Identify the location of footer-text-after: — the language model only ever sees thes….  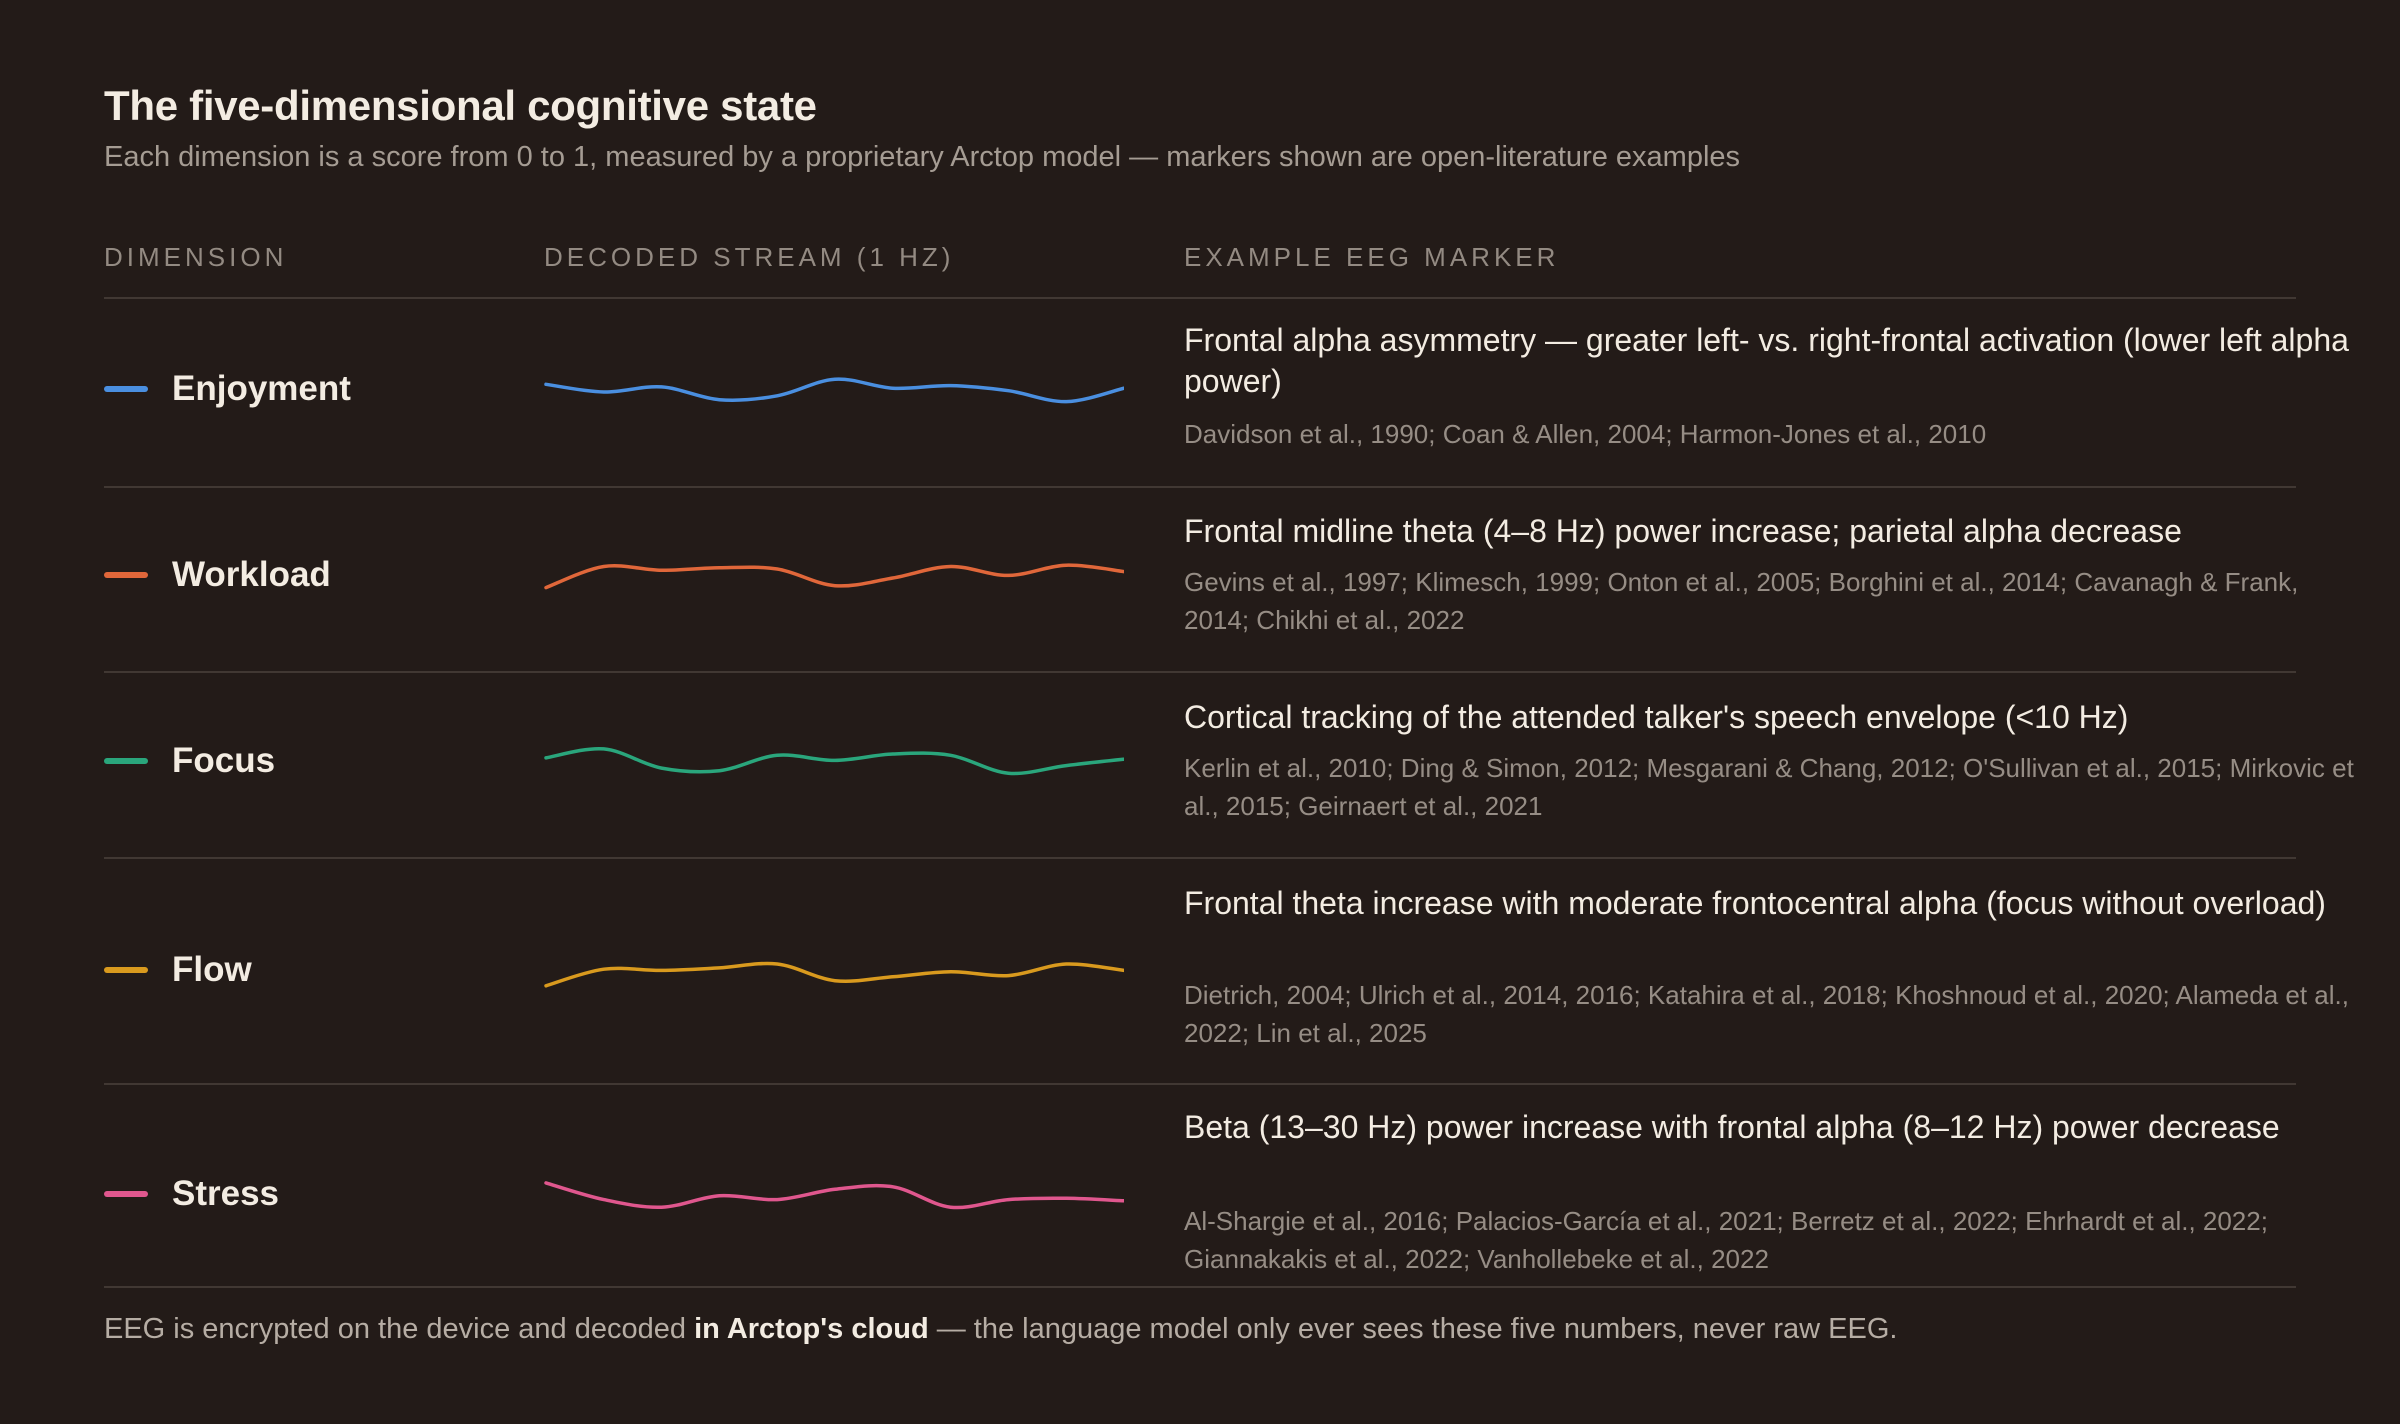
(1413, 1329).